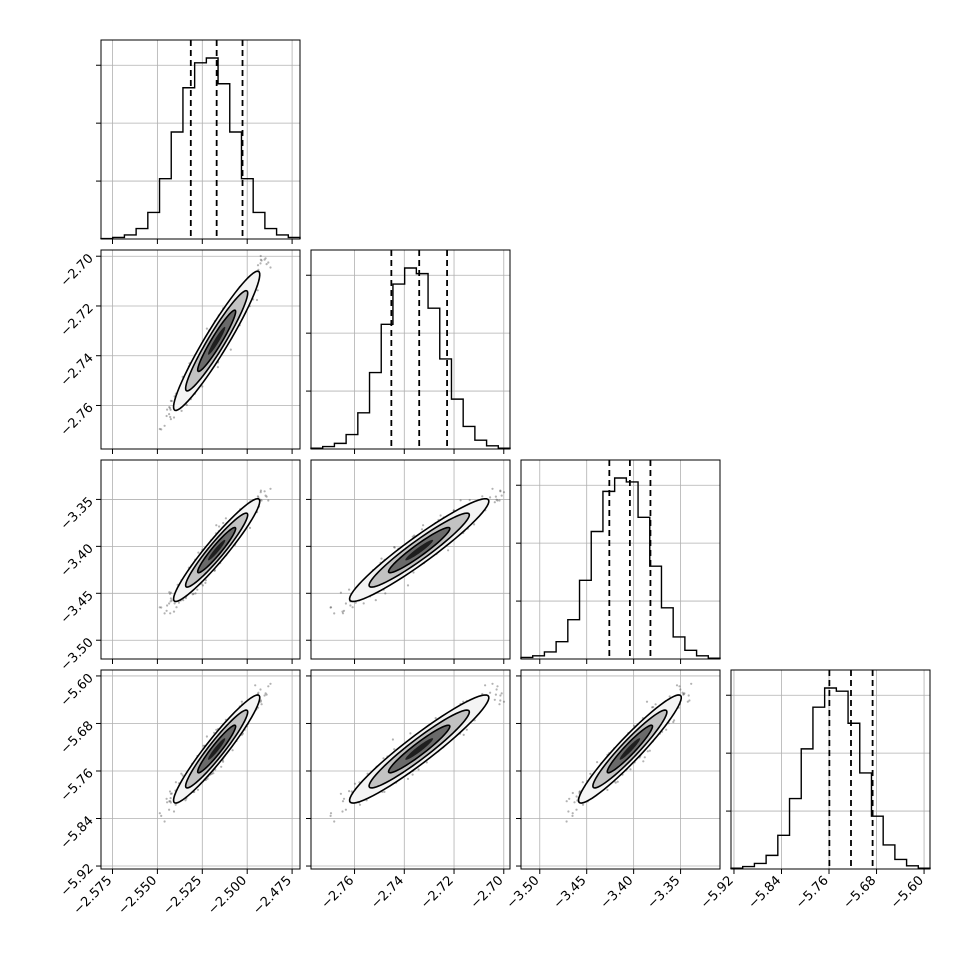 The height and width of the screenshot is (970, 970). I want to click on x-tick-label: −5.60, so click(907, 892).